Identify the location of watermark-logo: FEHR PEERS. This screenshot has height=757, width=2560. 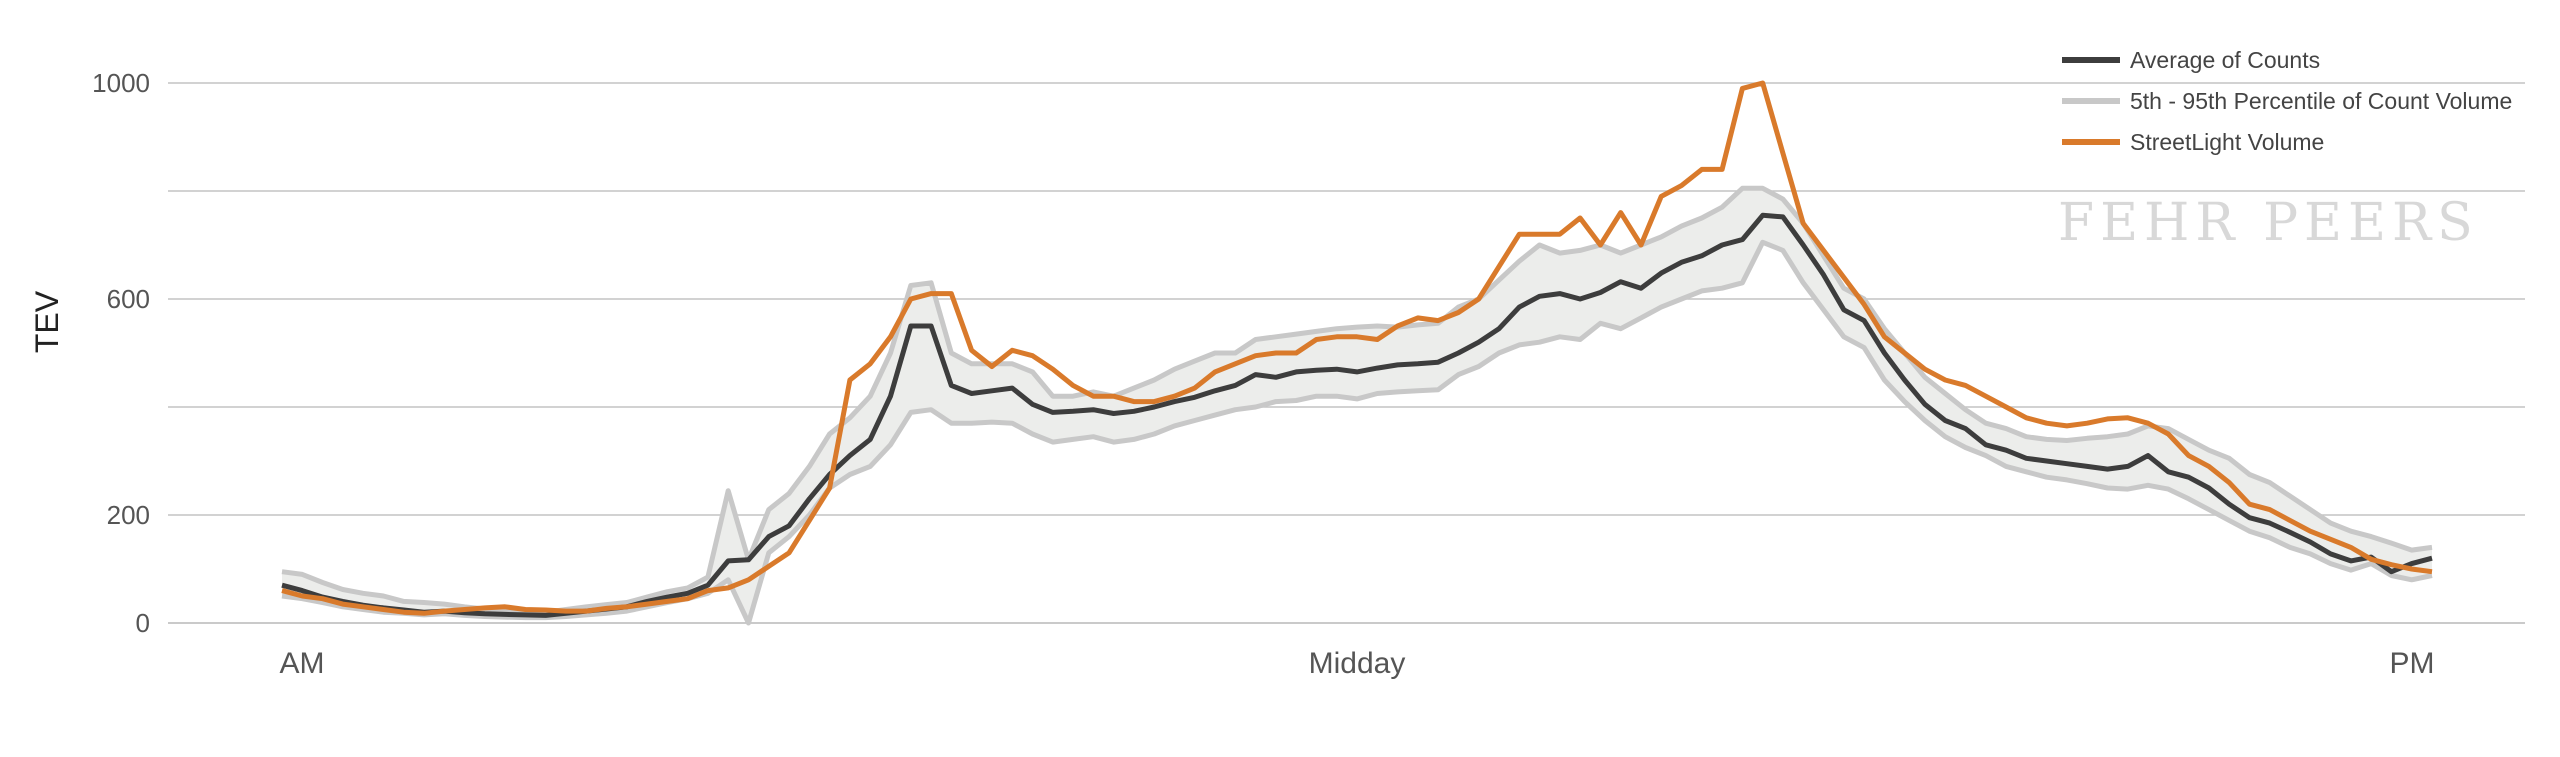
(2268, 223).